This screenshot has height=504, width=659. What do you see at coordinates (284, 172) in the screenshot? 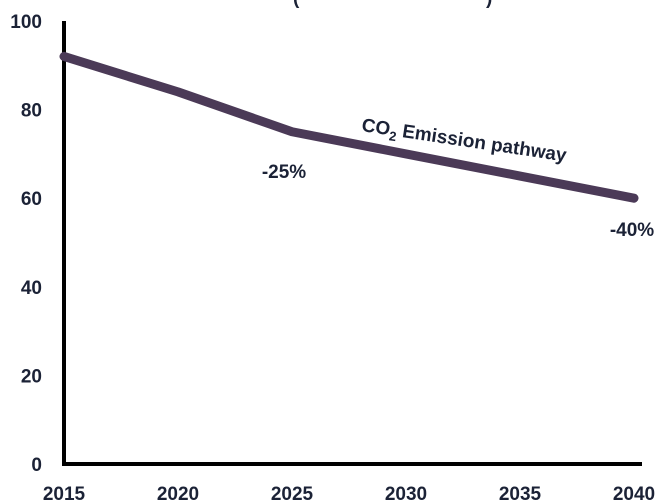
I see `annotation-label: -25%` at bounding box center [284, 172].